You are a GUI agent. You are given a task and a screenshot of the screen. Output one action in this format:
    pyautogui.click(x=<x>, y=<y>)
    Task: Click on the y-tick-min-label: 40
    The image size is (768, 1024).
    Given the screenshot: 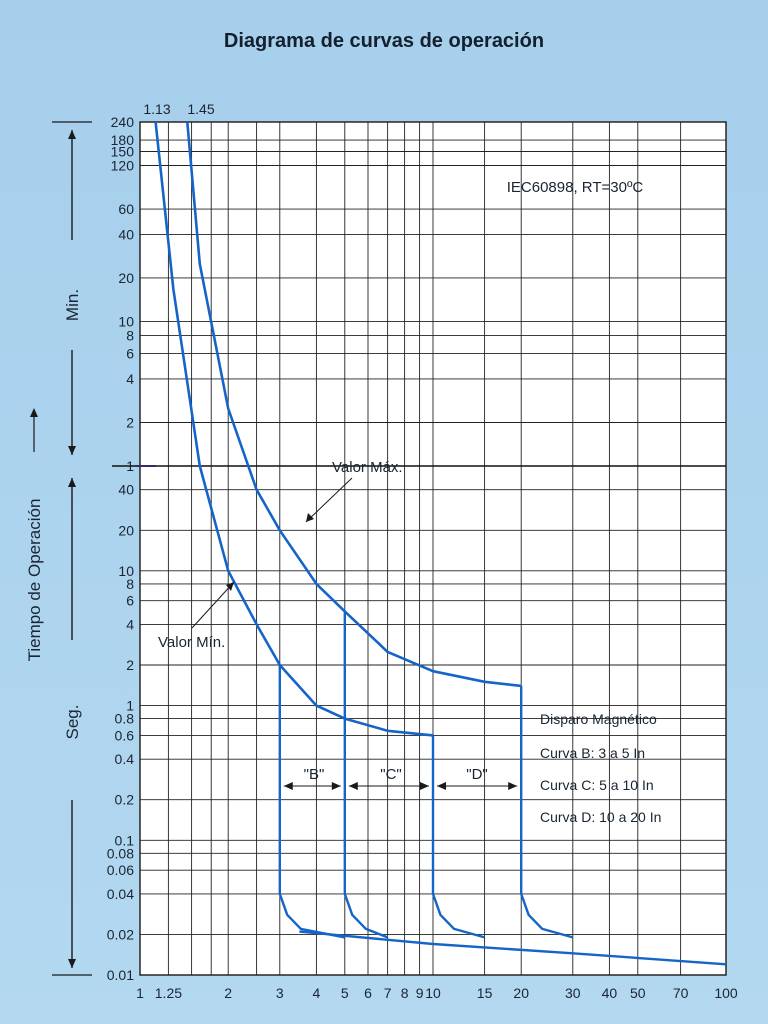 What is the action you would take?
    pyautogui.click(x=126, y=234)
    